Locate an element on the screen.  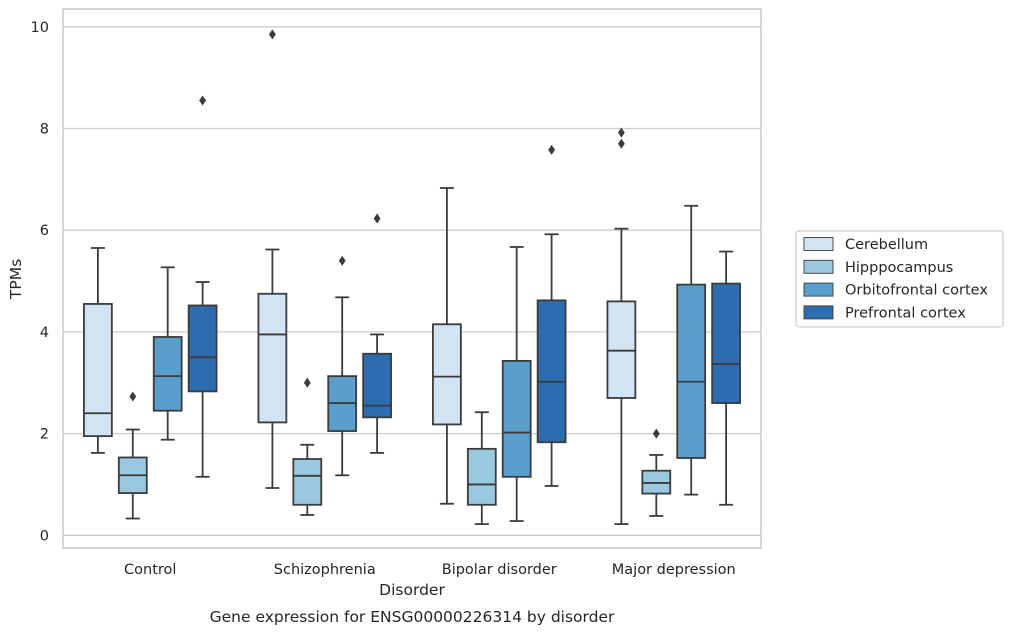
legend-label: Orbitofrontal cortex is located at coordinates (916, 291).